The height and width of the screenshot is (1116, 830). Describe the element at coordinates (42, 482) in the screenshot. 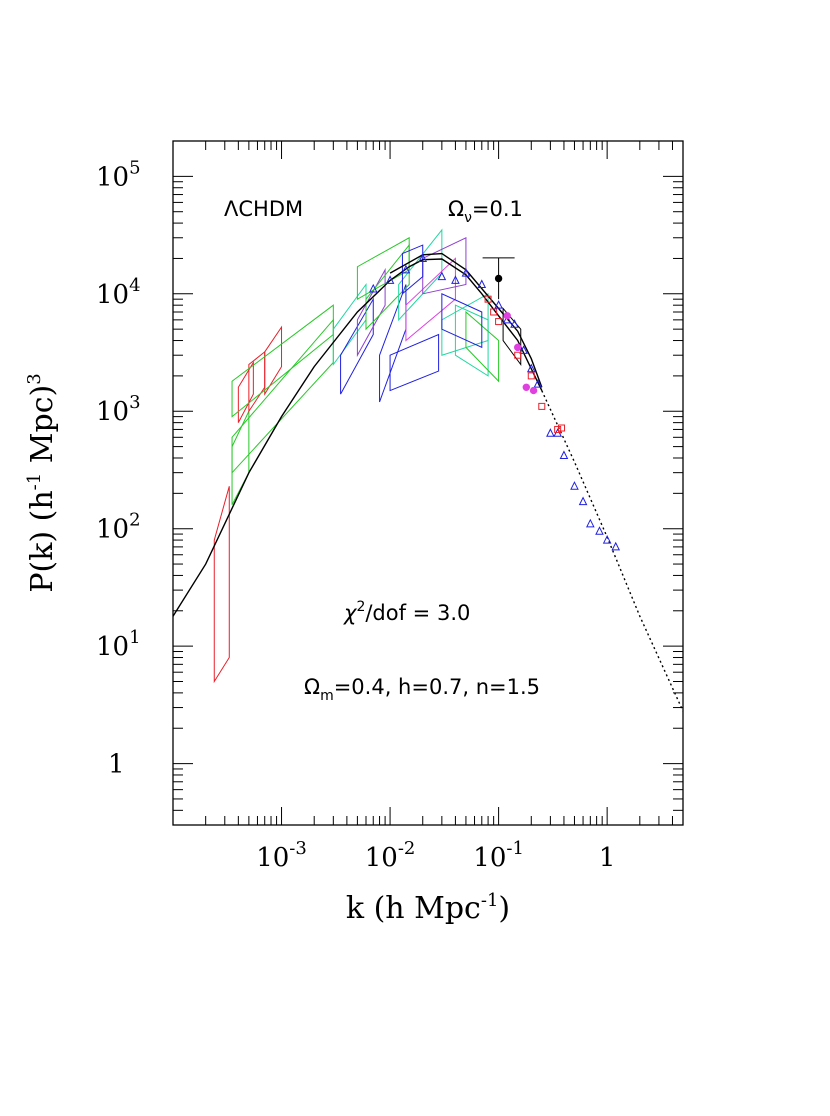

I see `y-axis-label: P(k) (h-1 Mpc)3` at that location.